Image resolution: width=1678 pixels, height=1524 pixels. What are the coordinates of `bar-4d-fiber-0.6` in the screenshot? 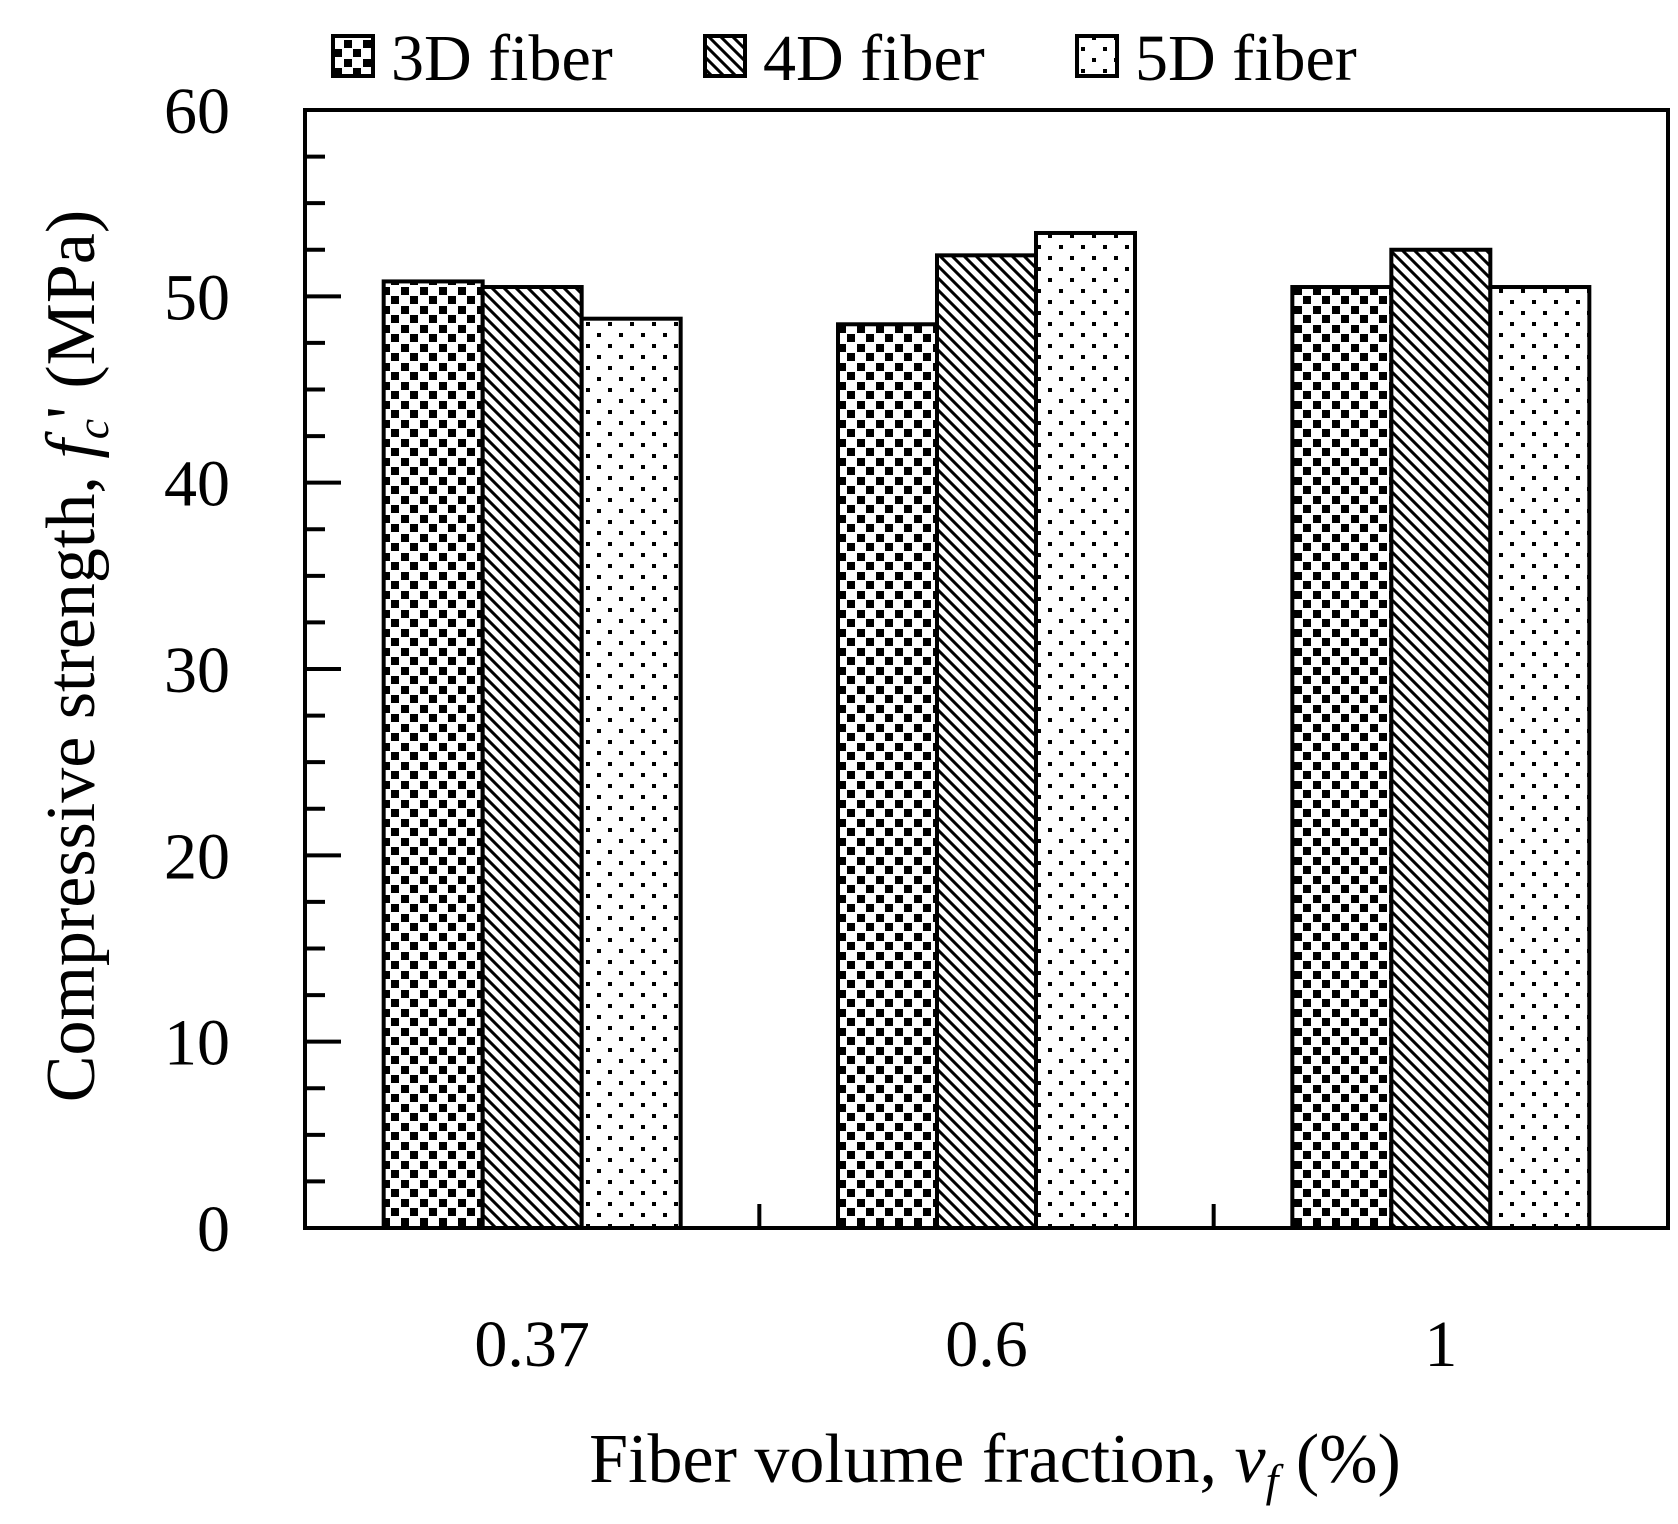 It's located at (986, 741).